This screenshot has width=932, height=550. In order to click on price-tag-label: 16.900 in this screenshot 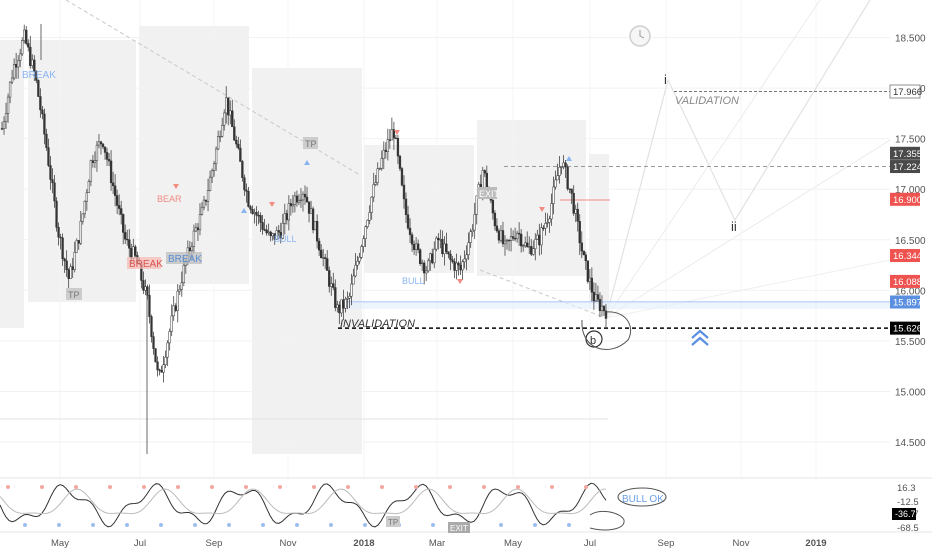, I will do `click(907, 200)`.